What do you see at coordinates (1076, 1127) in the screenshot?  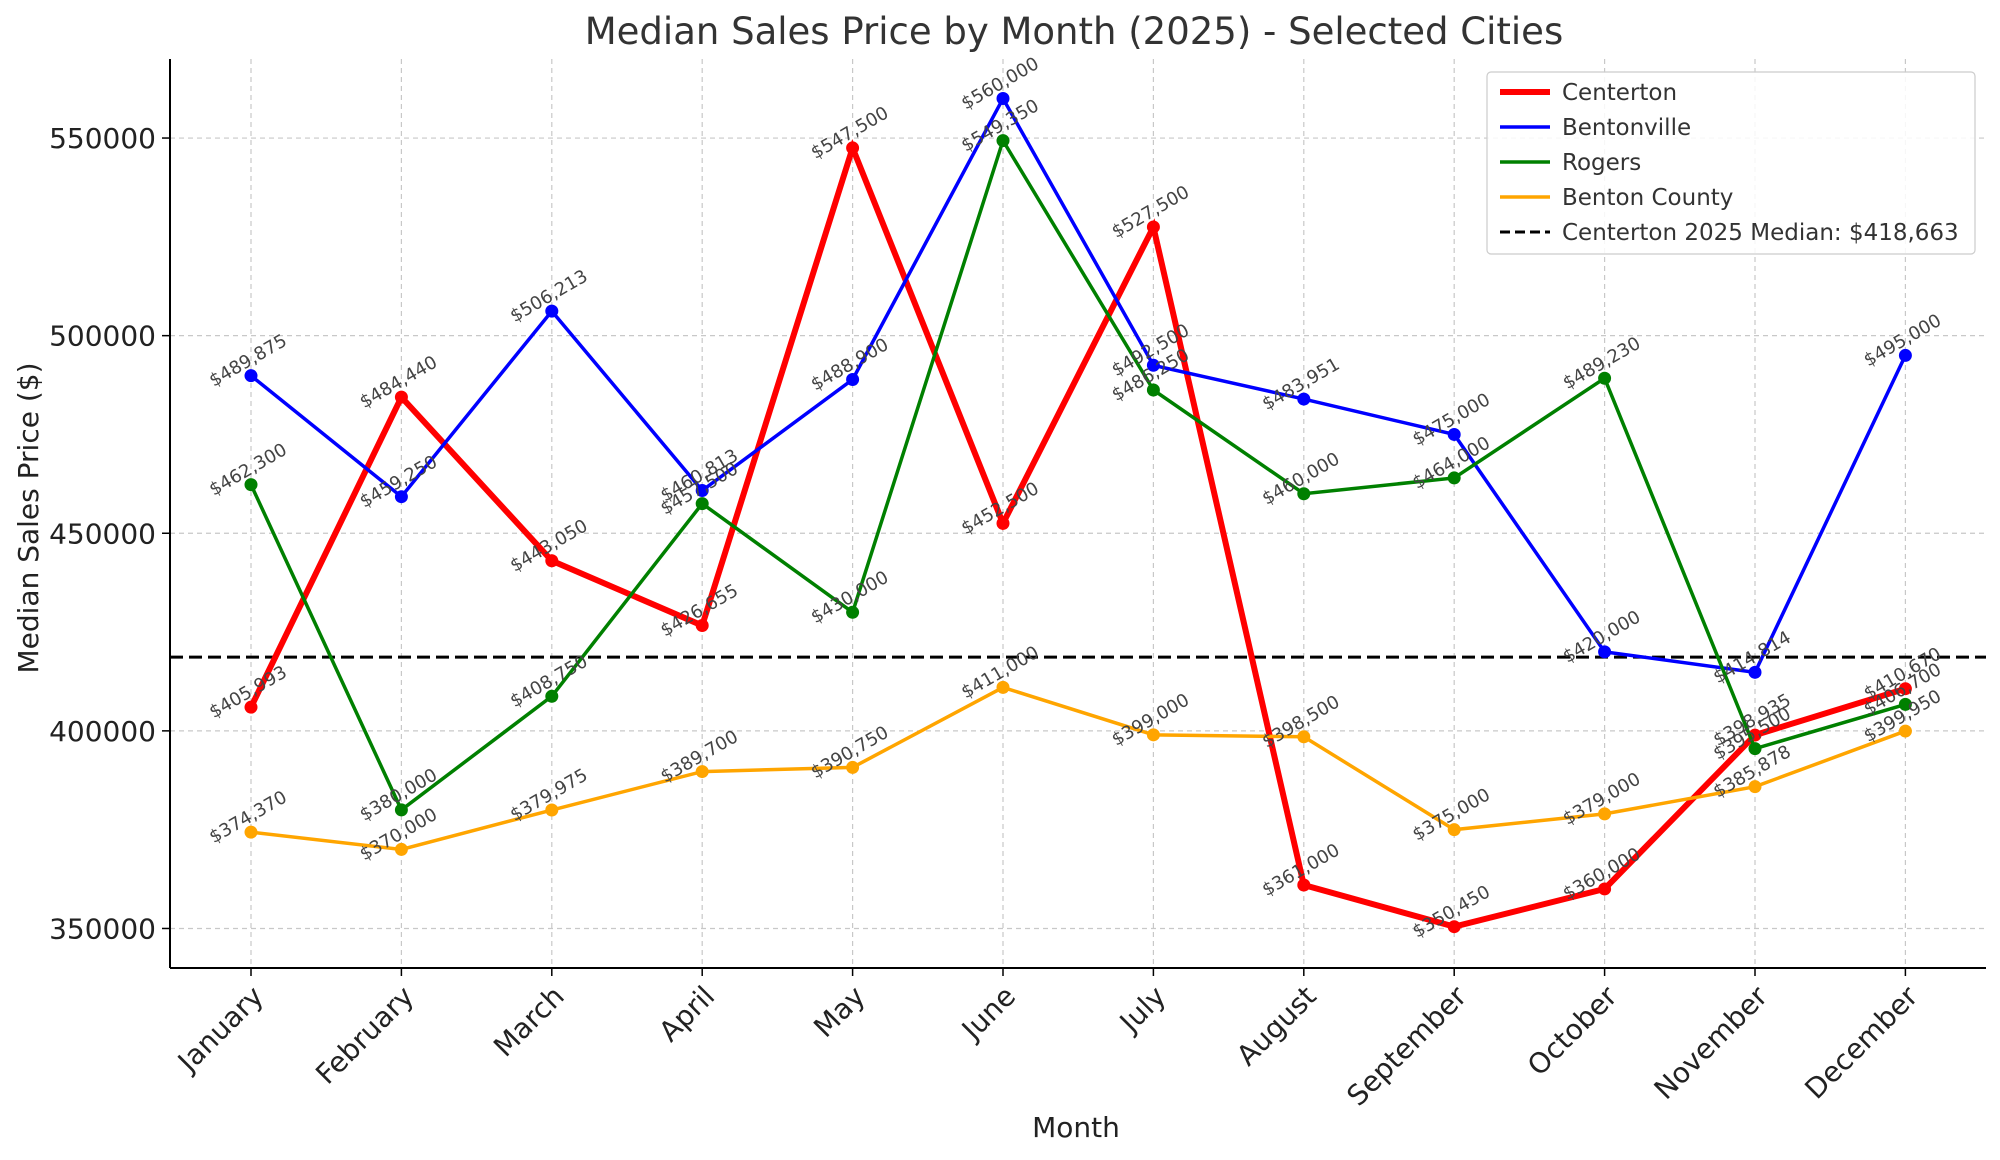 I see `x-axis-title: Month` at bounding box center [1076, 1127].